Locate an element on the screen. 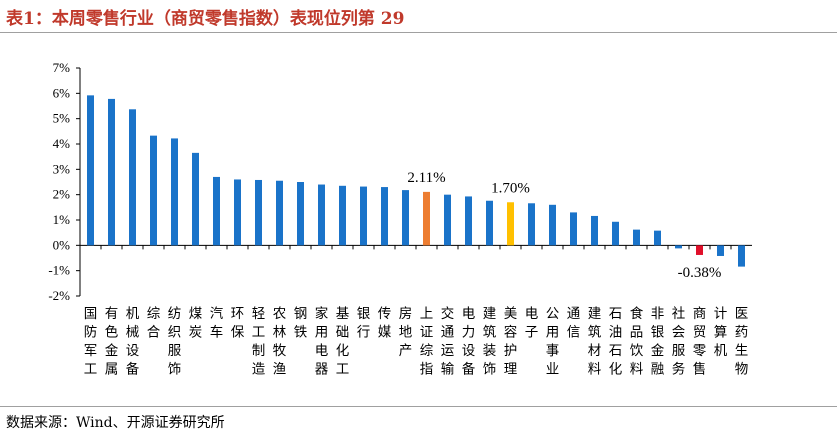  bar-食品饮料 is located at coordinates (636, 237).